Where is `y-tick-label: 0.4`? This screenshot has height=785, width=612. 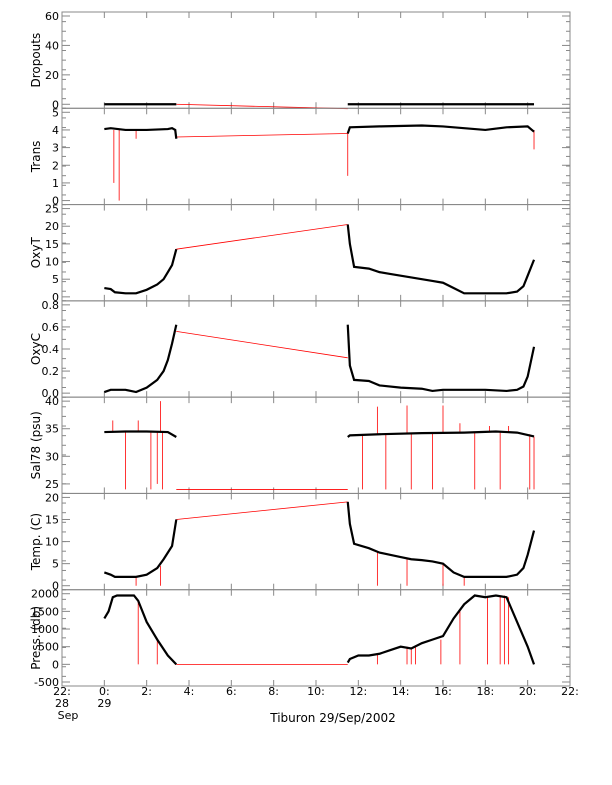 y-tick-label: 0.4 is located at coordinates (51, 349).